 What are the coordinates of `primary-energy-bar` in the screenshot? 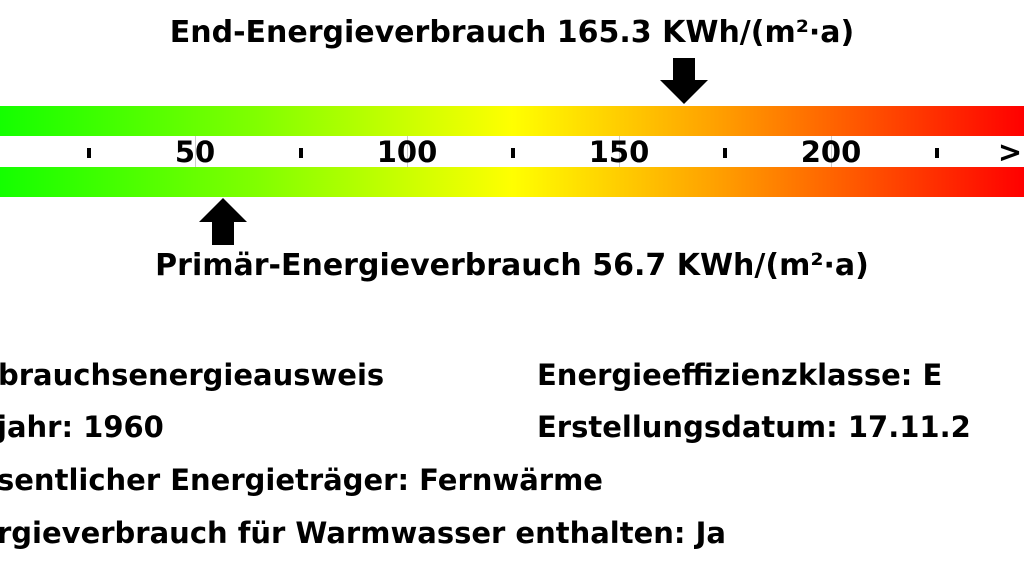 It's located at (512, 182).